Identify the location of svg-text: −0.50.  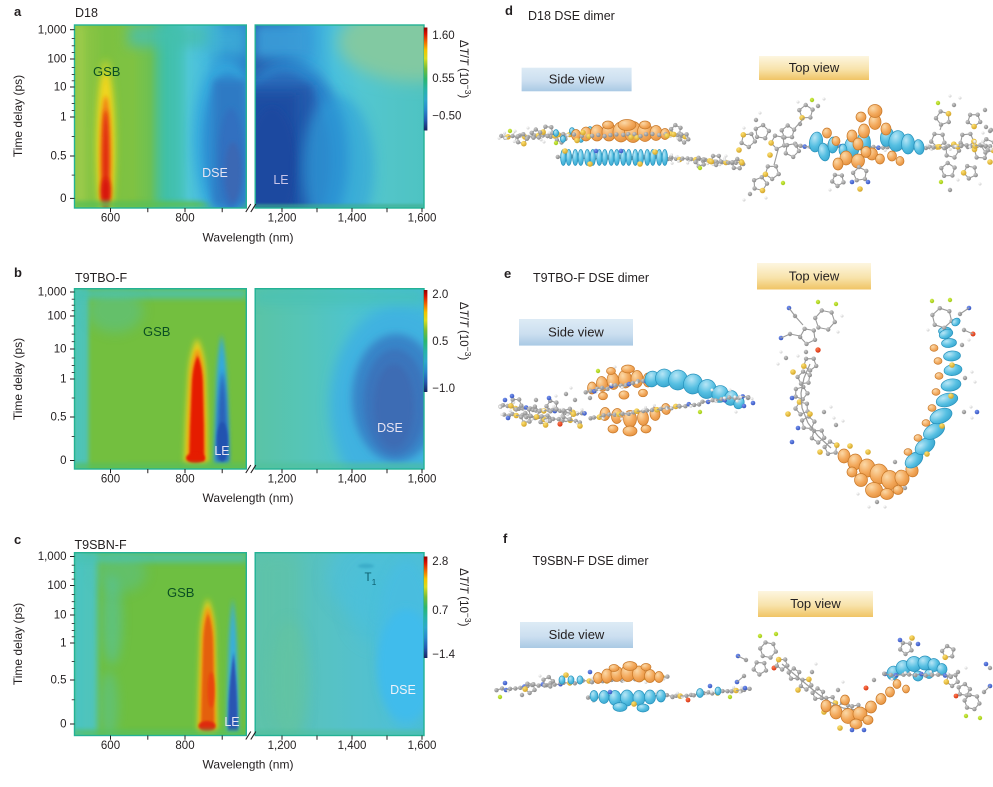
(446, 117).